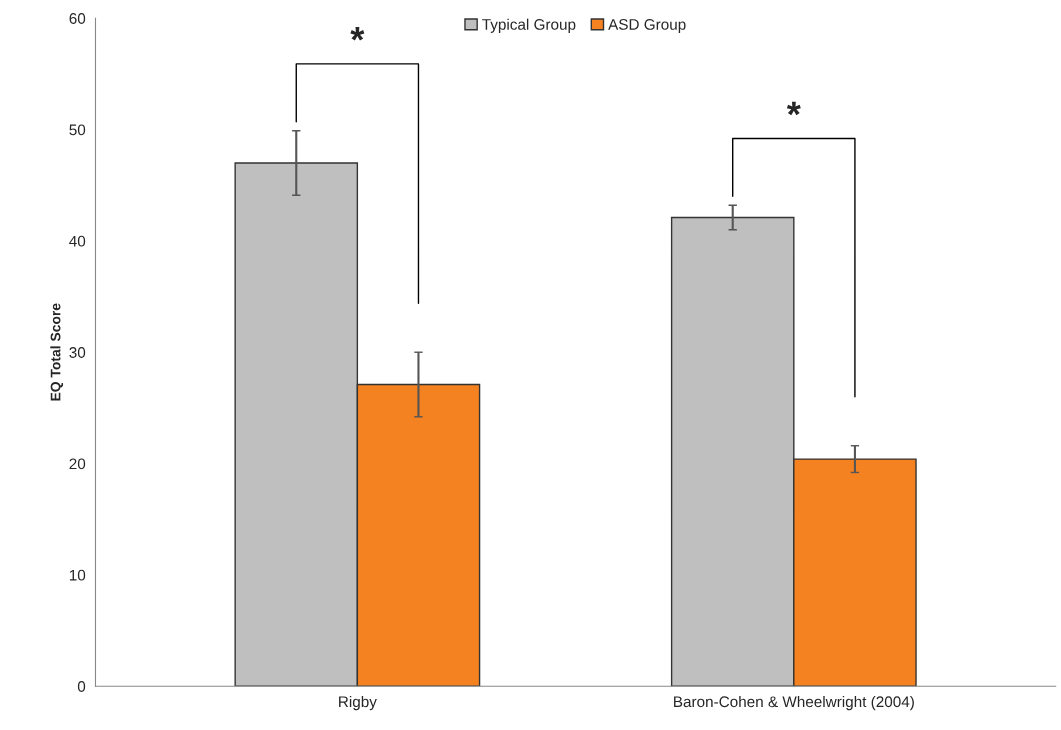 Image resolution: width=1061 pixels, height=730 pixels. I want to click on y-tick-label: 40, so click(77, 241).